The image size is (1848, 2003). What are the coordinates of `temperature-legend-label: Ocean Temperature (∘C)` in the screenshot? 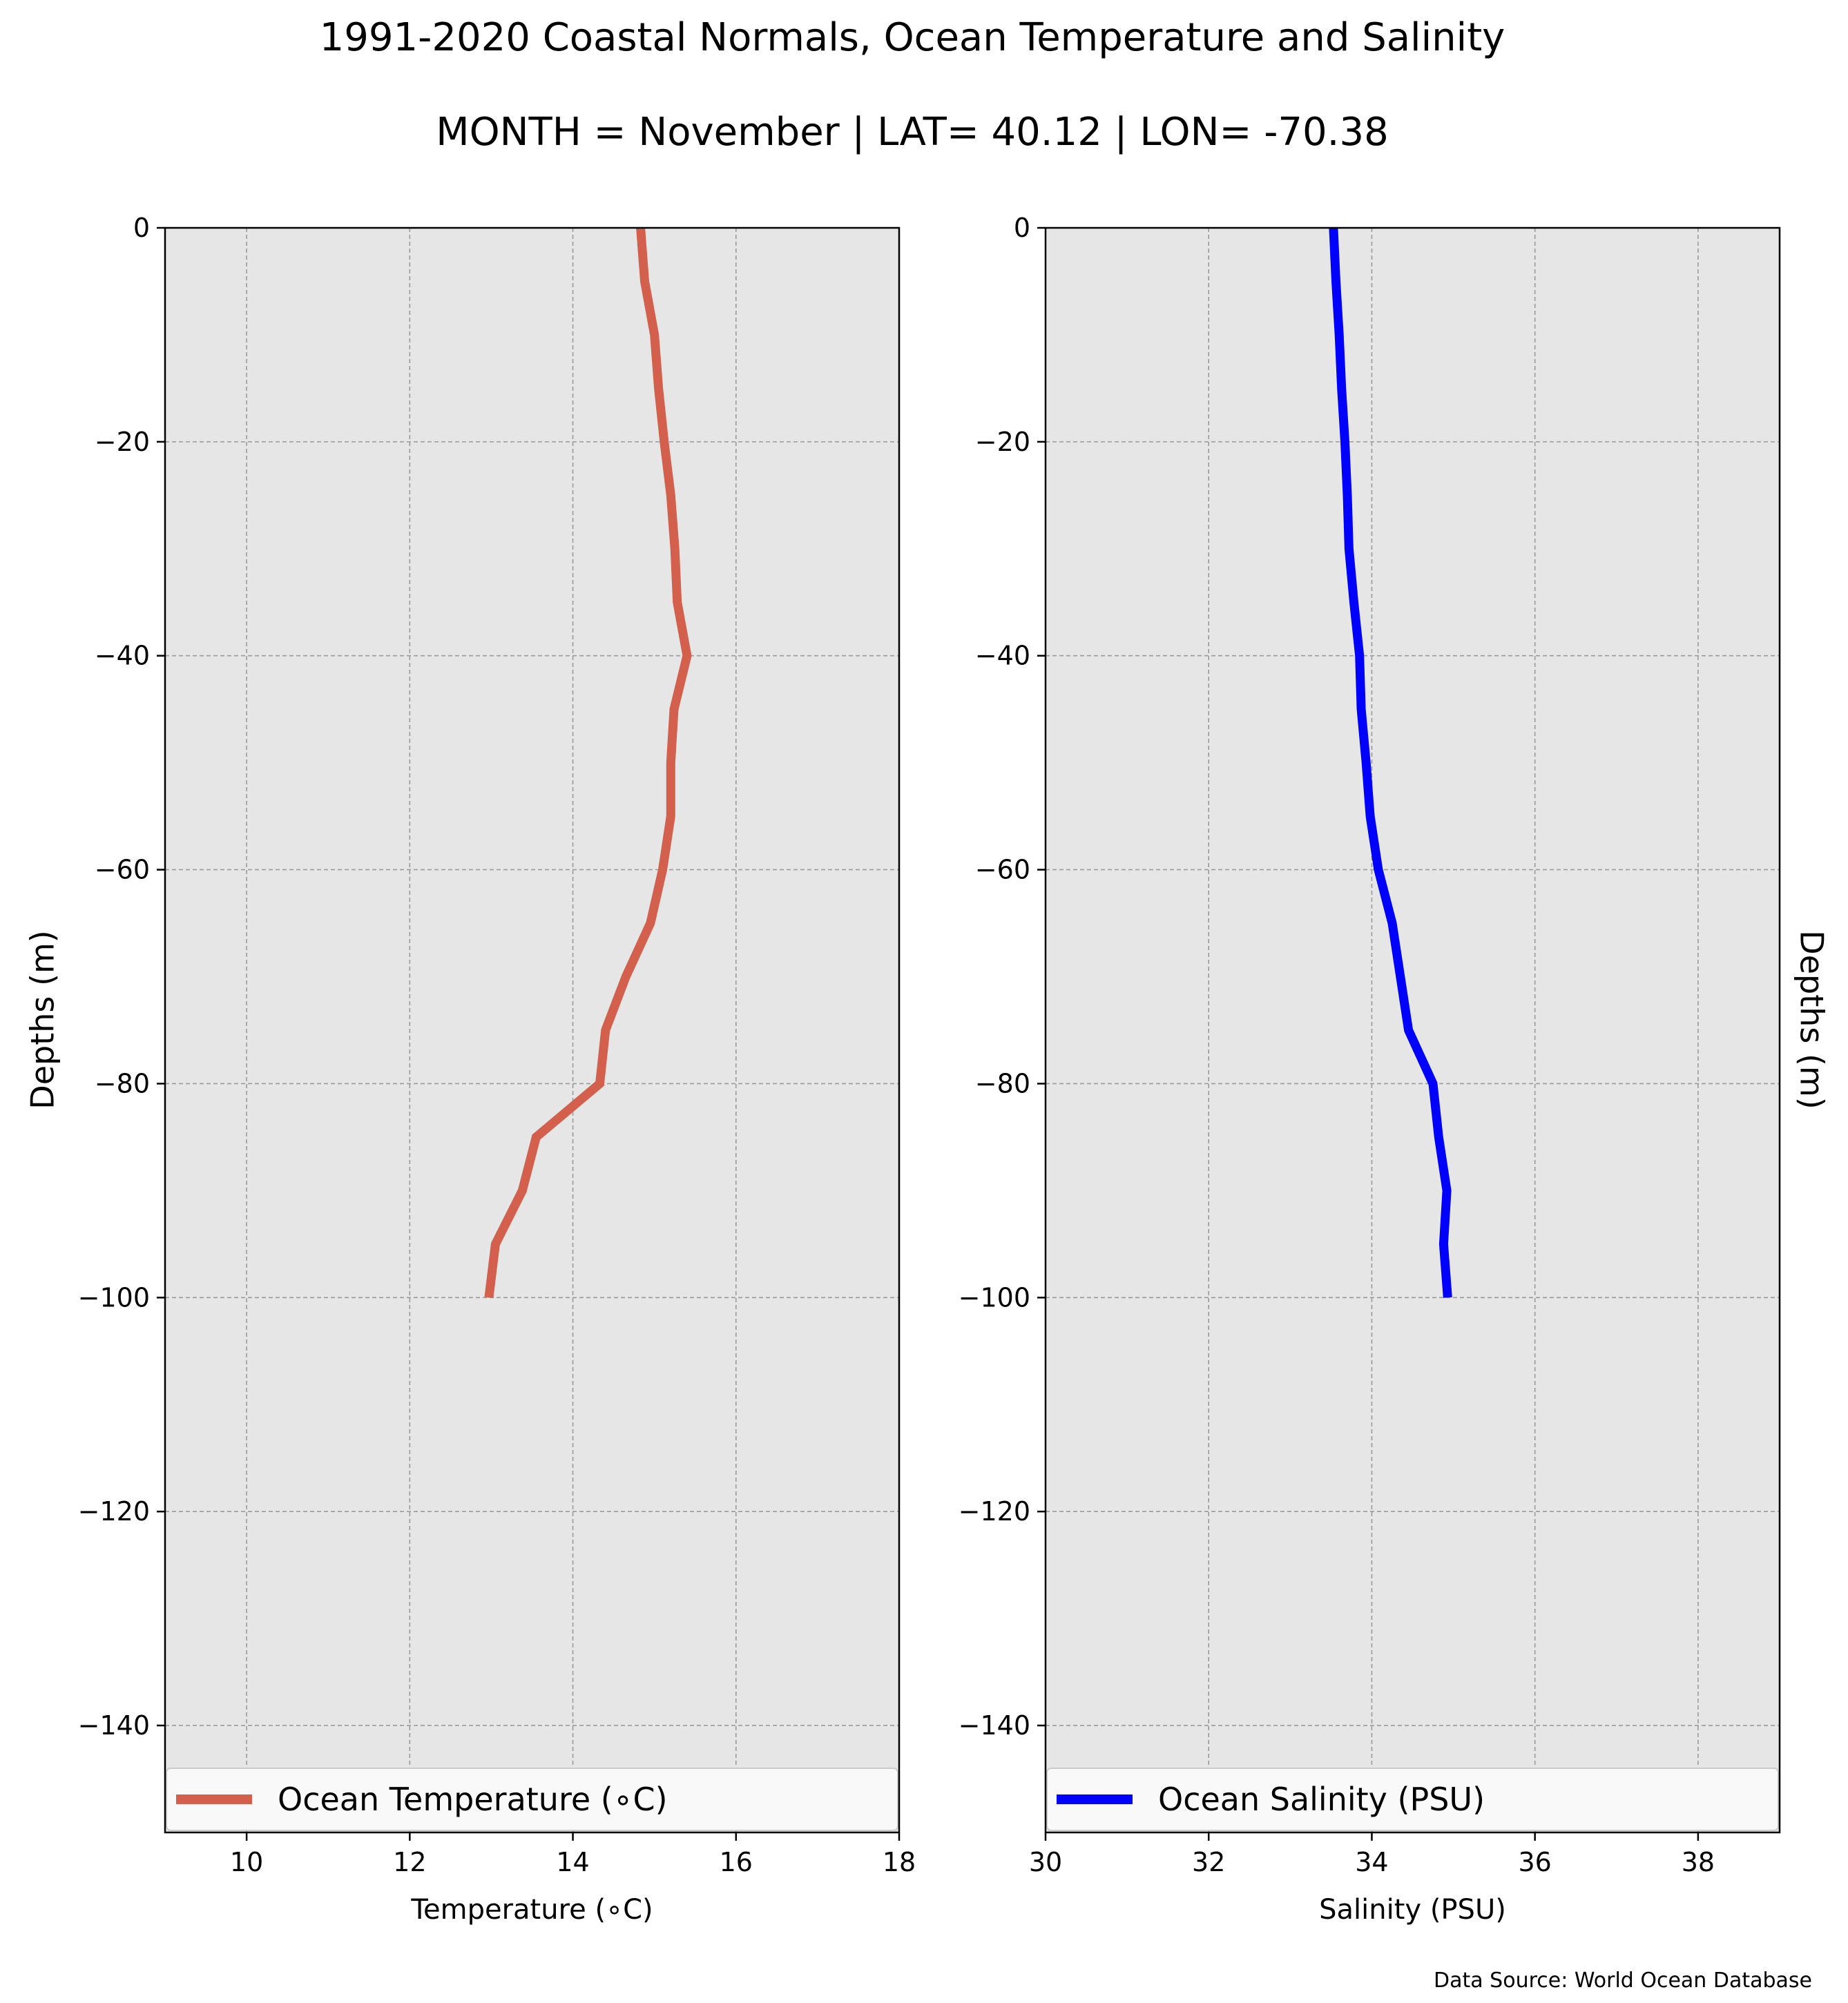 It's located at (473, 1799).